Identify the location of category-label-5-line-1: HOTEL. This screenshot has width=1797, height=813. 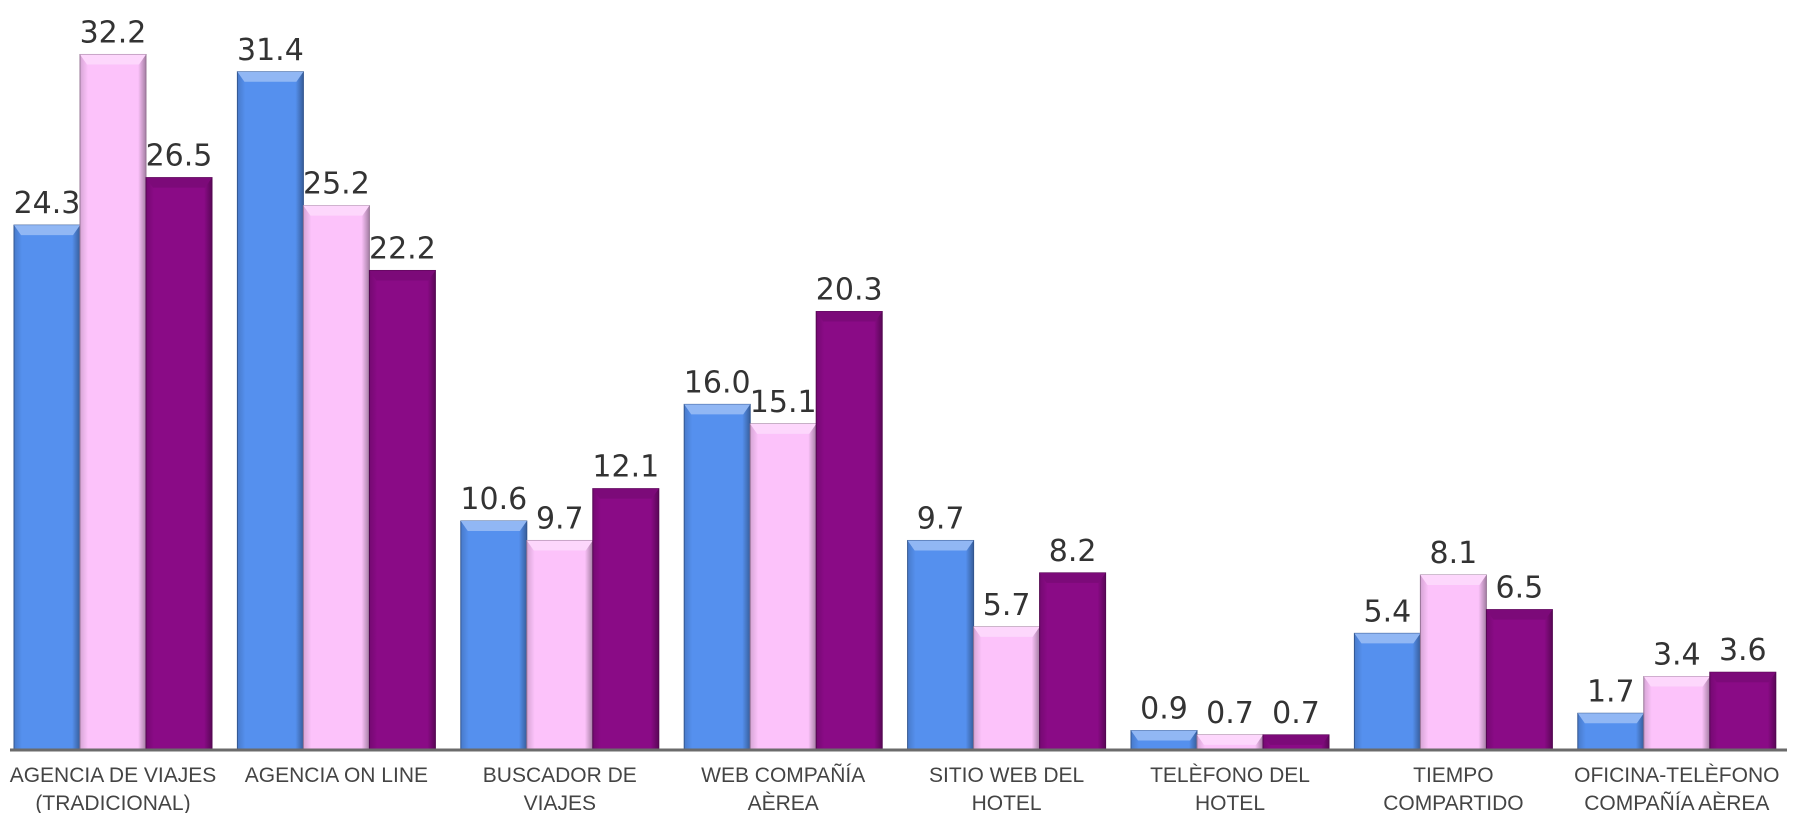
(1230, 802).